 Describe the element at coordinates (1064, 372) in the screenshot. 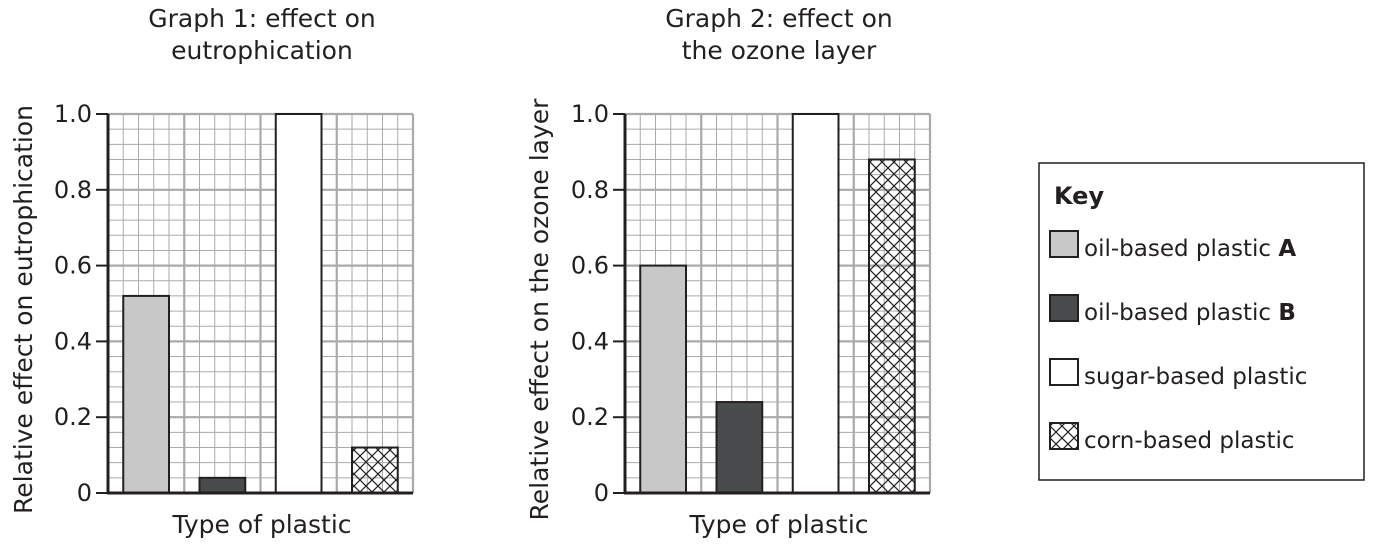

I see `legend-swatch-sugar` at that location.